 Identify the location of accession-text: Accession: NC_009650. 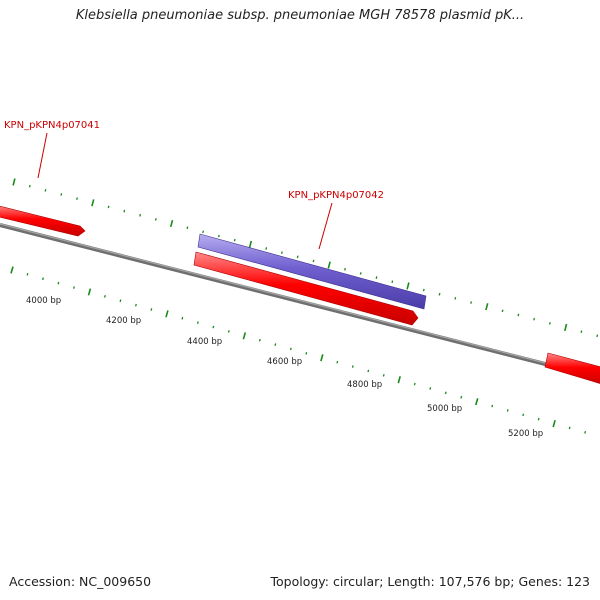
(80, 581).